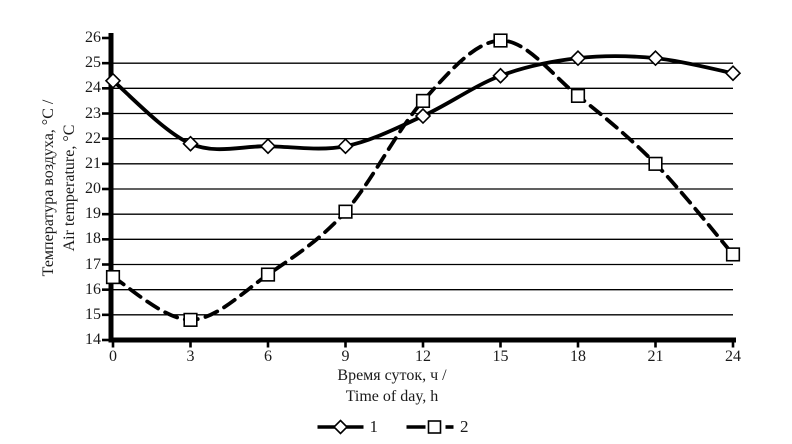  What do you see at coordinates (268, 356) in the screenshot?
I see `x-tick-label: 6` at bounding box center [268, 356].